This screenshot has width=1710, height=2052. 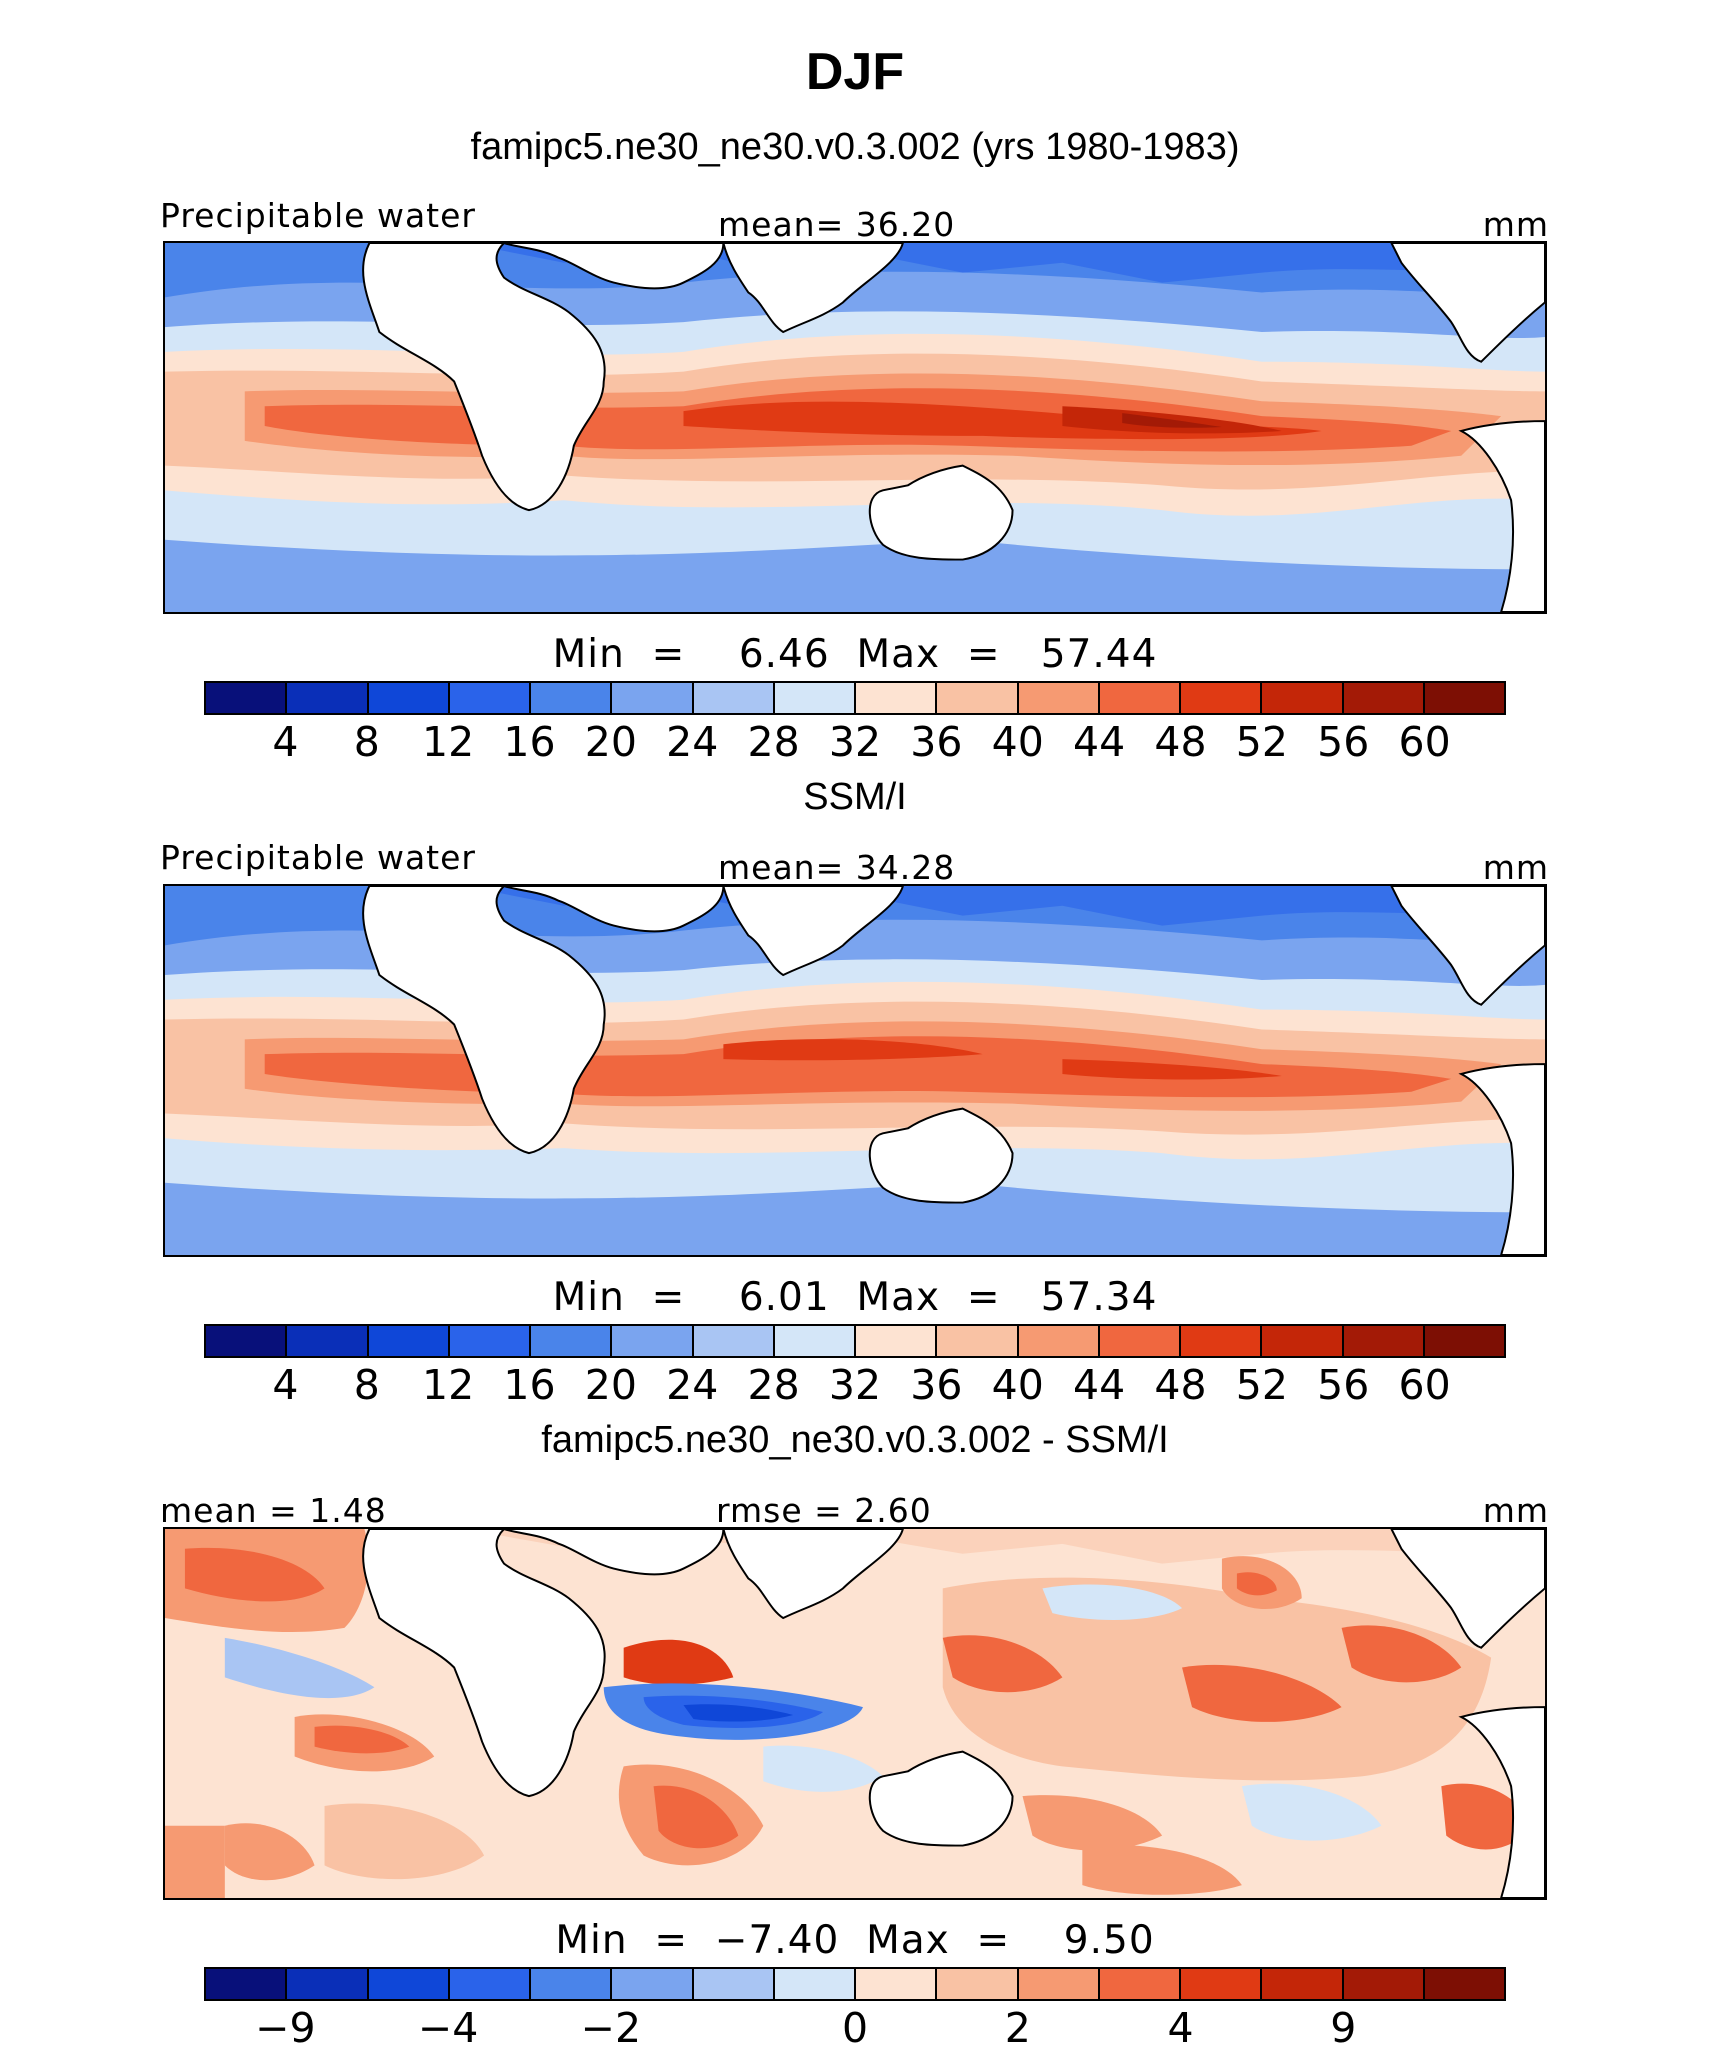 I want to click on colorbar-tick-label: −4, so click(x=448, y=2028).